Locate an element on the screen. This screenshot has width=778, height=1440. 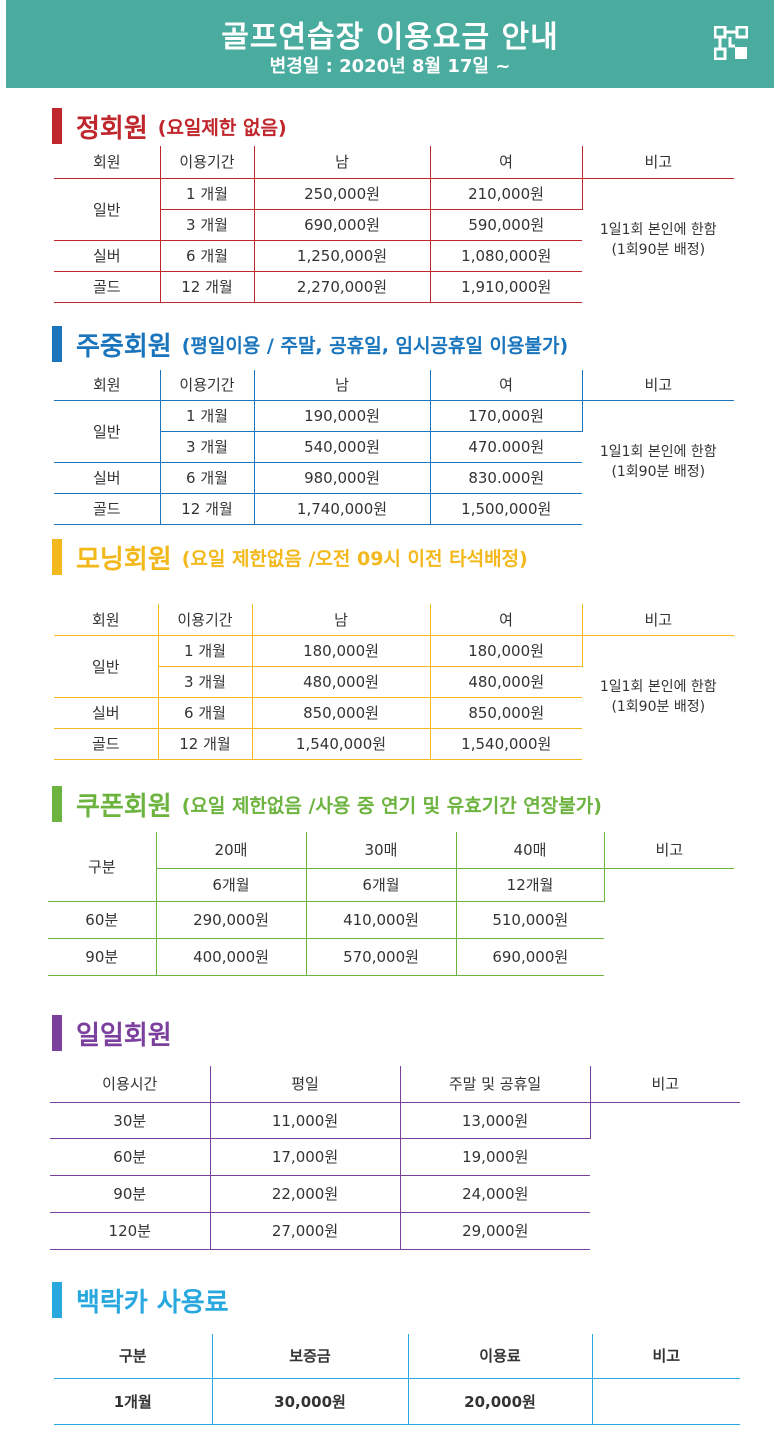
male-fee: 190,000원 is located at coordinates (342, 416).